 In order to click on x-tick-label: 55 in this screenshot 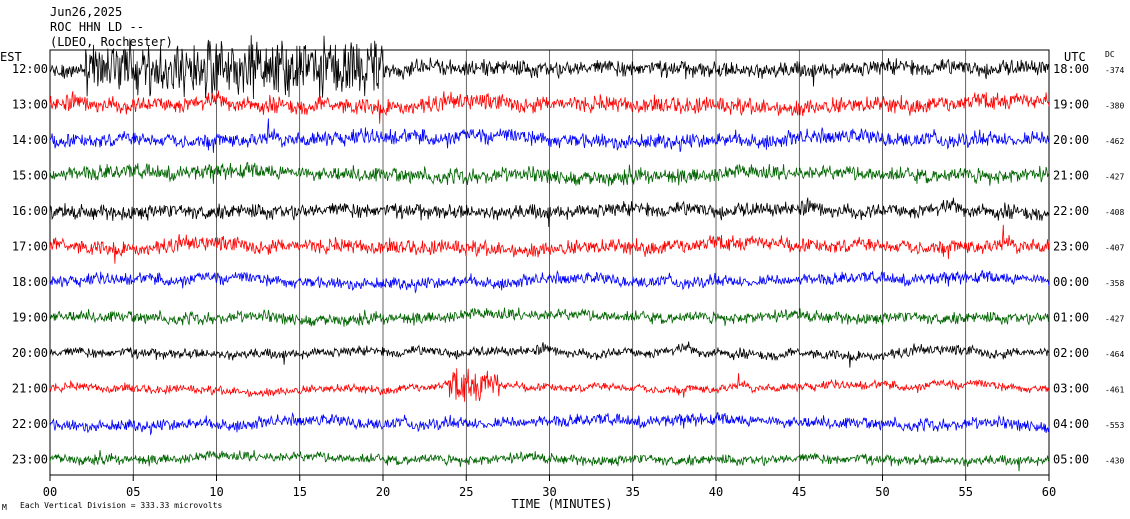, I will do `click(966, 492)`.